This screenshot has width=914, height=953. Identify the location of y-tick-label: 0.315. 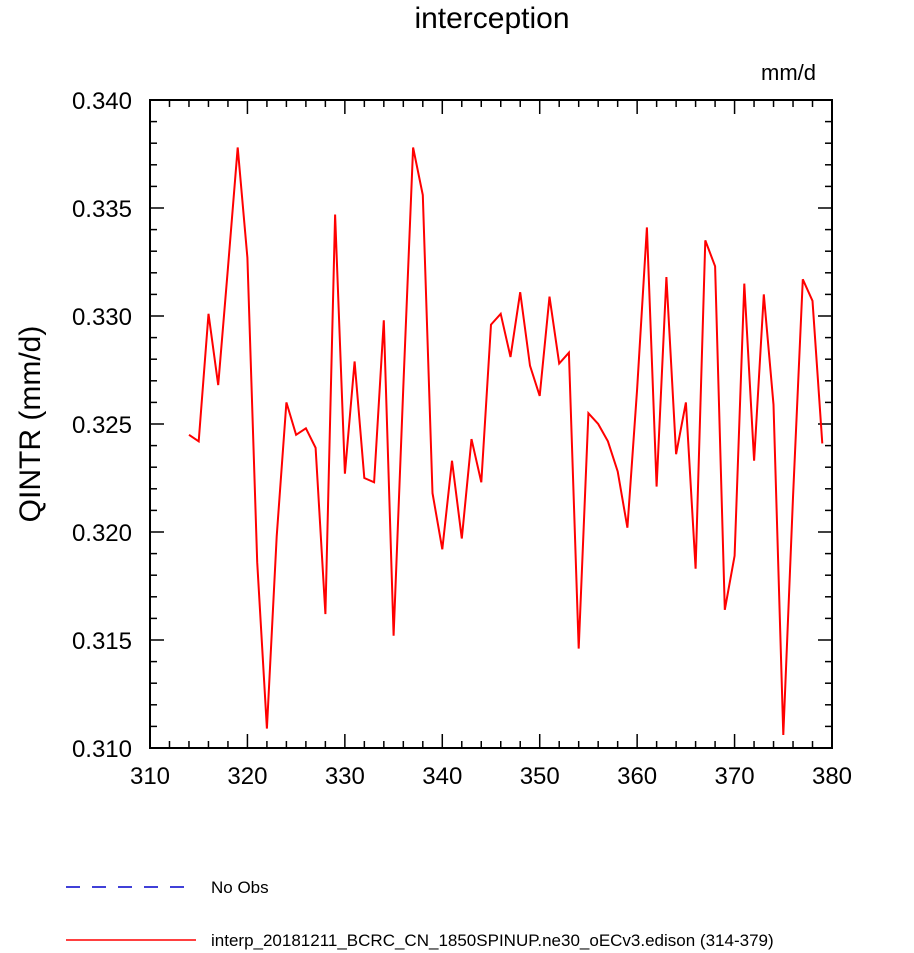
(102, 641).